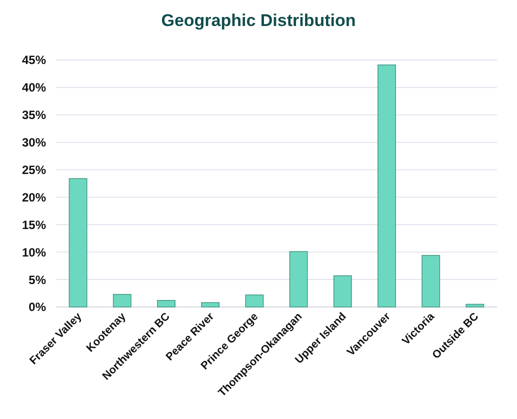 This screenshot has height=419, width=517. What do you see at coordinates (34, 169) in the screenshot?
I see `y-tick-label: 25%` at bounding box center [34, 169].